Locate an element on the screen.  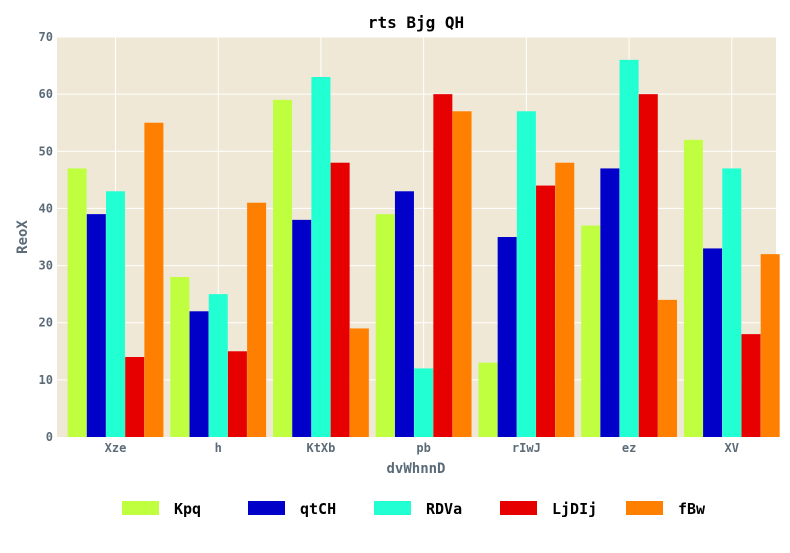
y-tick-label: 30 is located at coordinates (46, 266).